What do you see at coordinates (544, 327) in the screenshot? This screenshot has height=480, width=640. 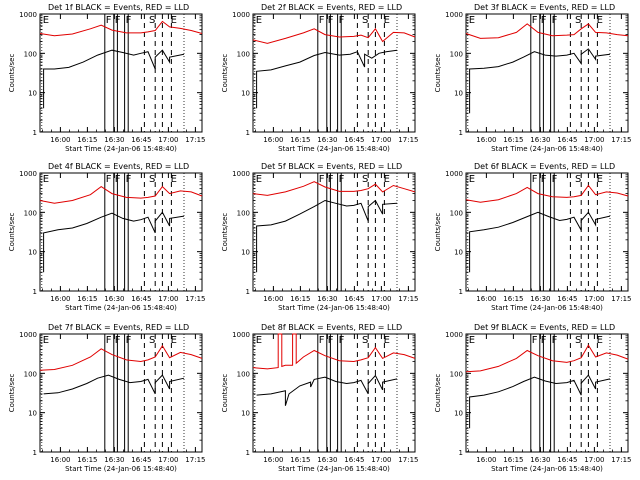 I see `plot-title: Det 9f BLACK = Events, RED = LLD` at bounding box center [544, 327].